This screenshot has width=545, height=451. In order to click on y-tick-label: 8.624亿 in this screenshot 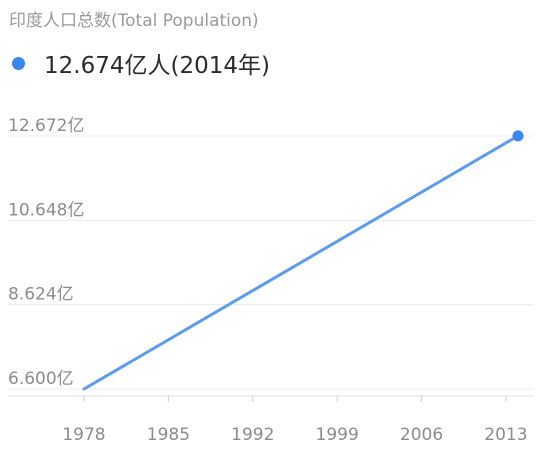, I will do `click(41, 295)`.